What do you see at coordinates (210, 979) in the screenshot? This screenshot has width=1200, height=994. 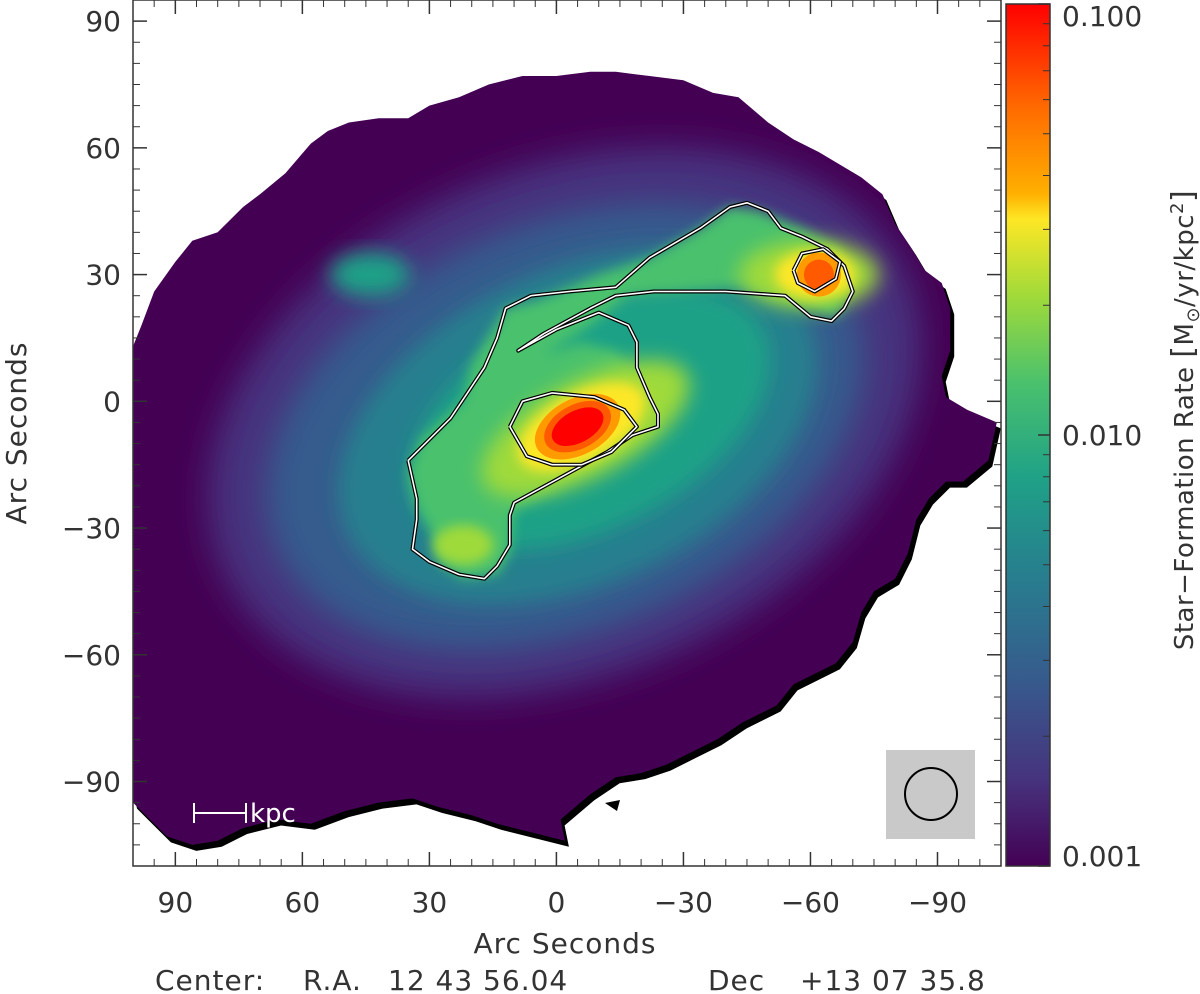 I see `center-label: Center:` at bounding box center [210, 979].